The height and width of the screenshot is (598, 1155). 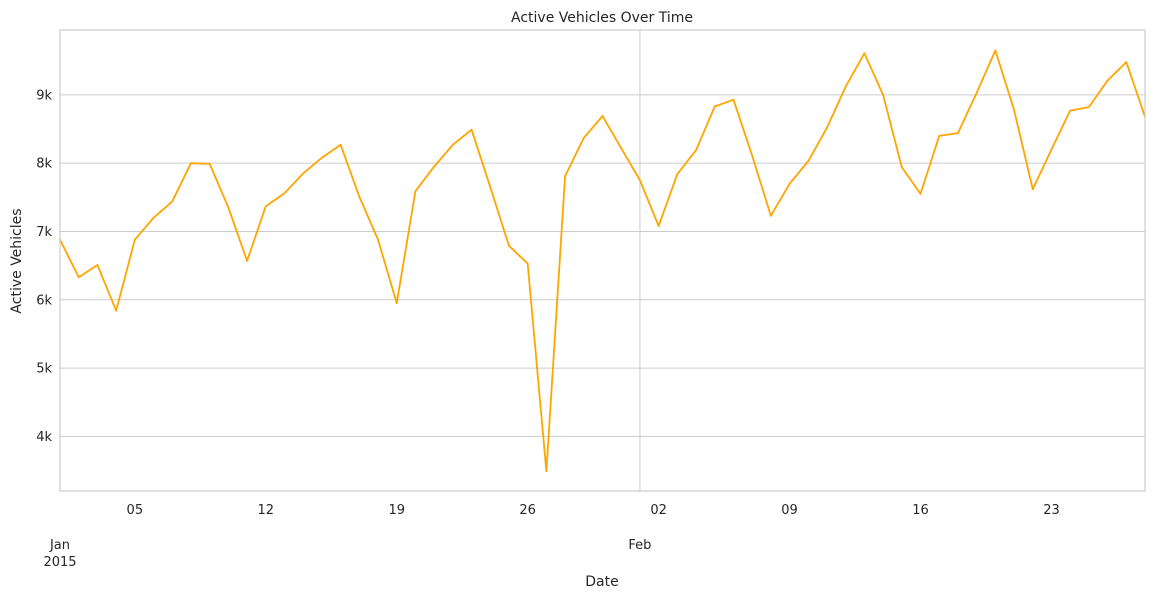 I want to click on x-tick-label: 05, so click(x=135, y=510).